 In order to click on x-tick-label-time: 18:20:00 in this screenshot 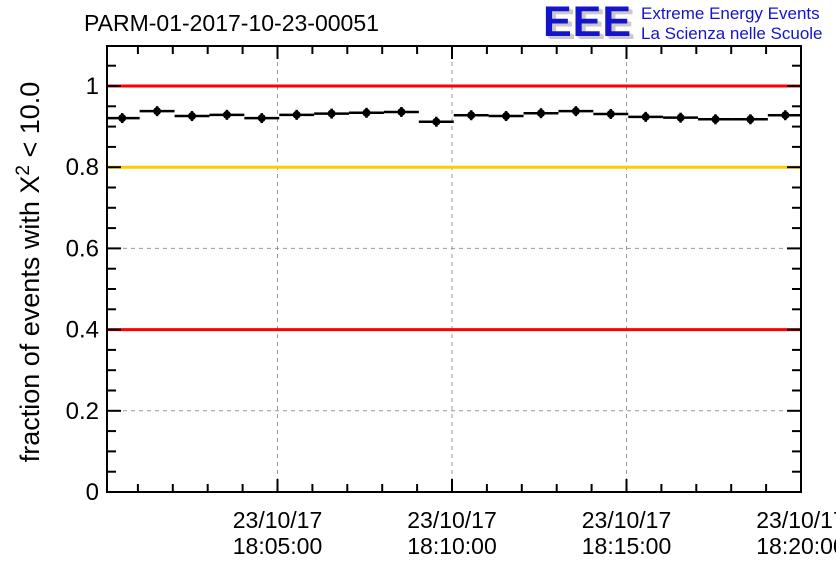, I will do `click(796, 546)`.